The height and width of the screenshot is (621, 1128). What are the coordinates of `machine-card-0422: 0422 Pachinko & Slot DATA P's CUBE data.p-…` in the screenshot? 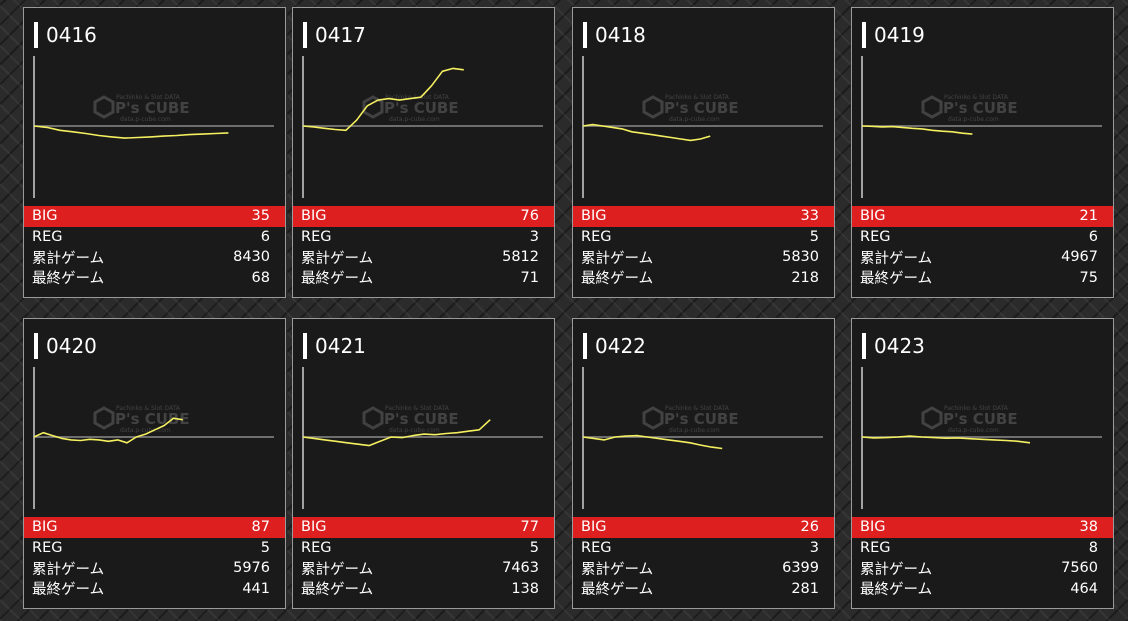 It's located at (703, 463).